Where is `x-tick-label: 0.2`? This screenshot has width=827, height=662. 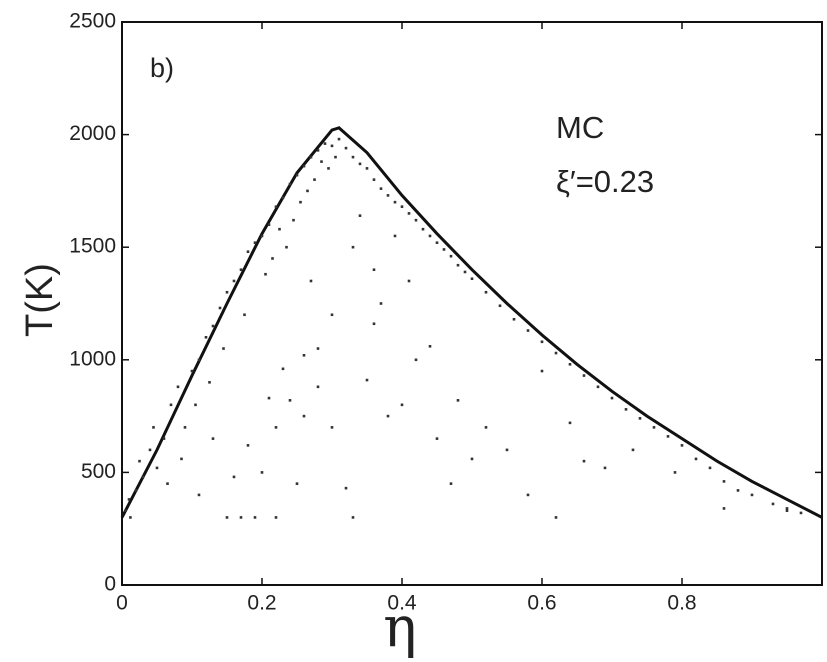 x-tick-label: 0.2 is located at coordinates (261, 603).